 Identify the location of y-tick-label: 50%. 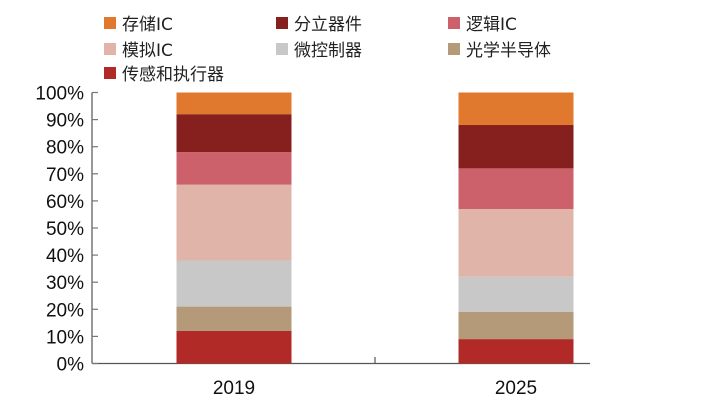
(65, 229).